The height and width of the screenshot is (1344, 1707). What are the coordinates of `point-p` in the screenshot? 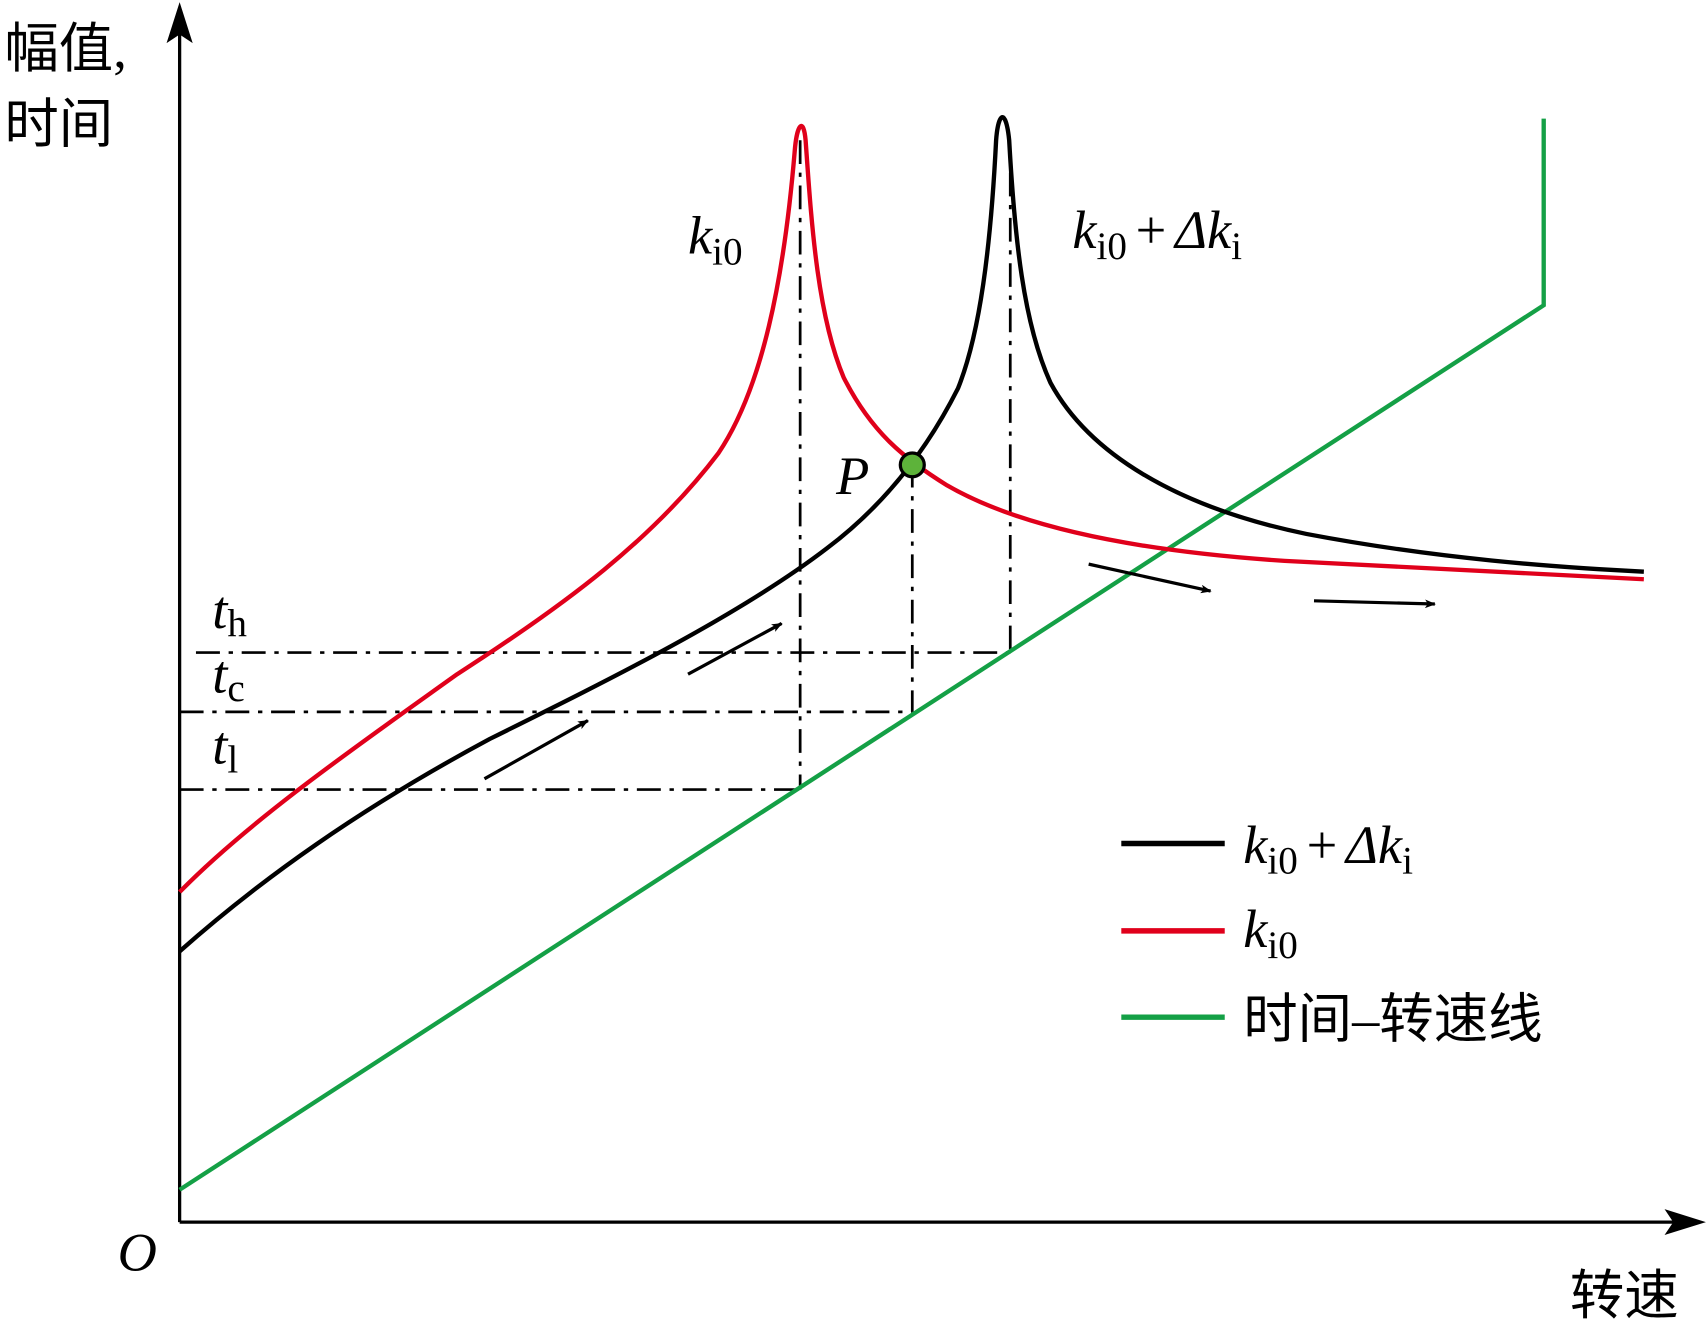 It's located at (912, 465).